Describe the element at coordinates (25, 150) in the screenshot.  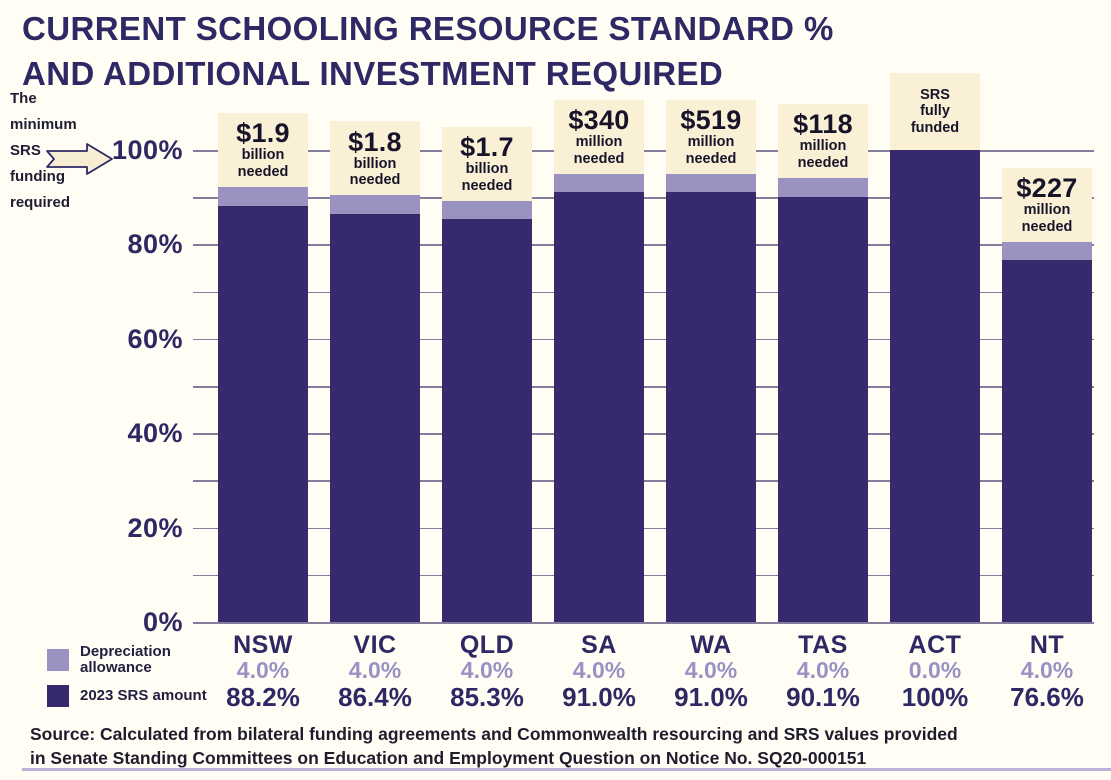
I see `note-word: SRS` at that location.